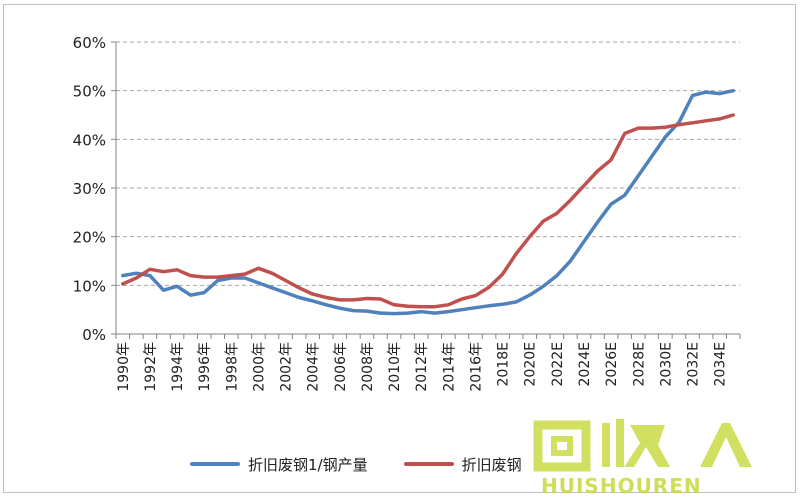 The image size is (800, 500). I want to click on x-tick-label: 2006年, so click(341, 367).